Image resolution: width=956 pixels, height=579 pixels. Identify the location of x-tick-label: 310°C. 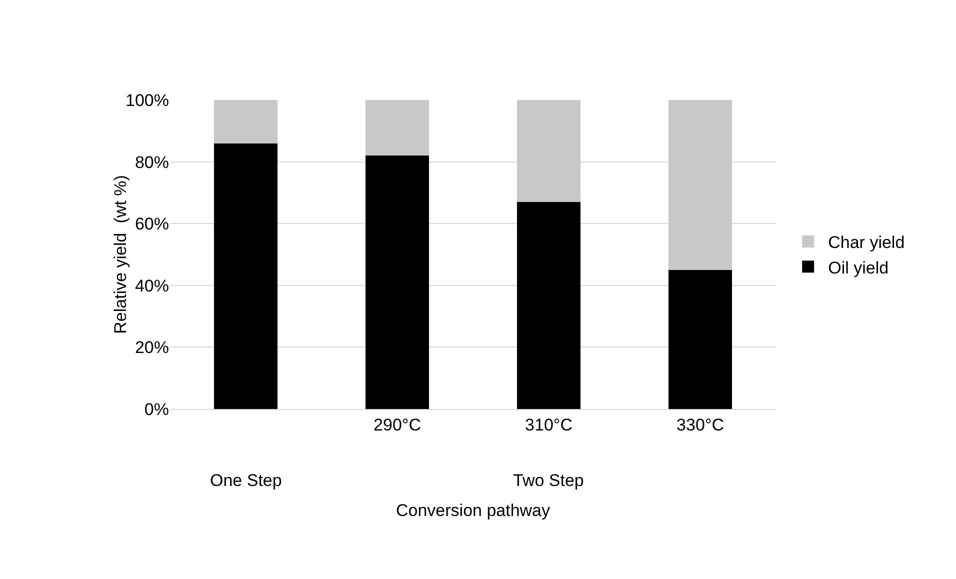
(548, 424).